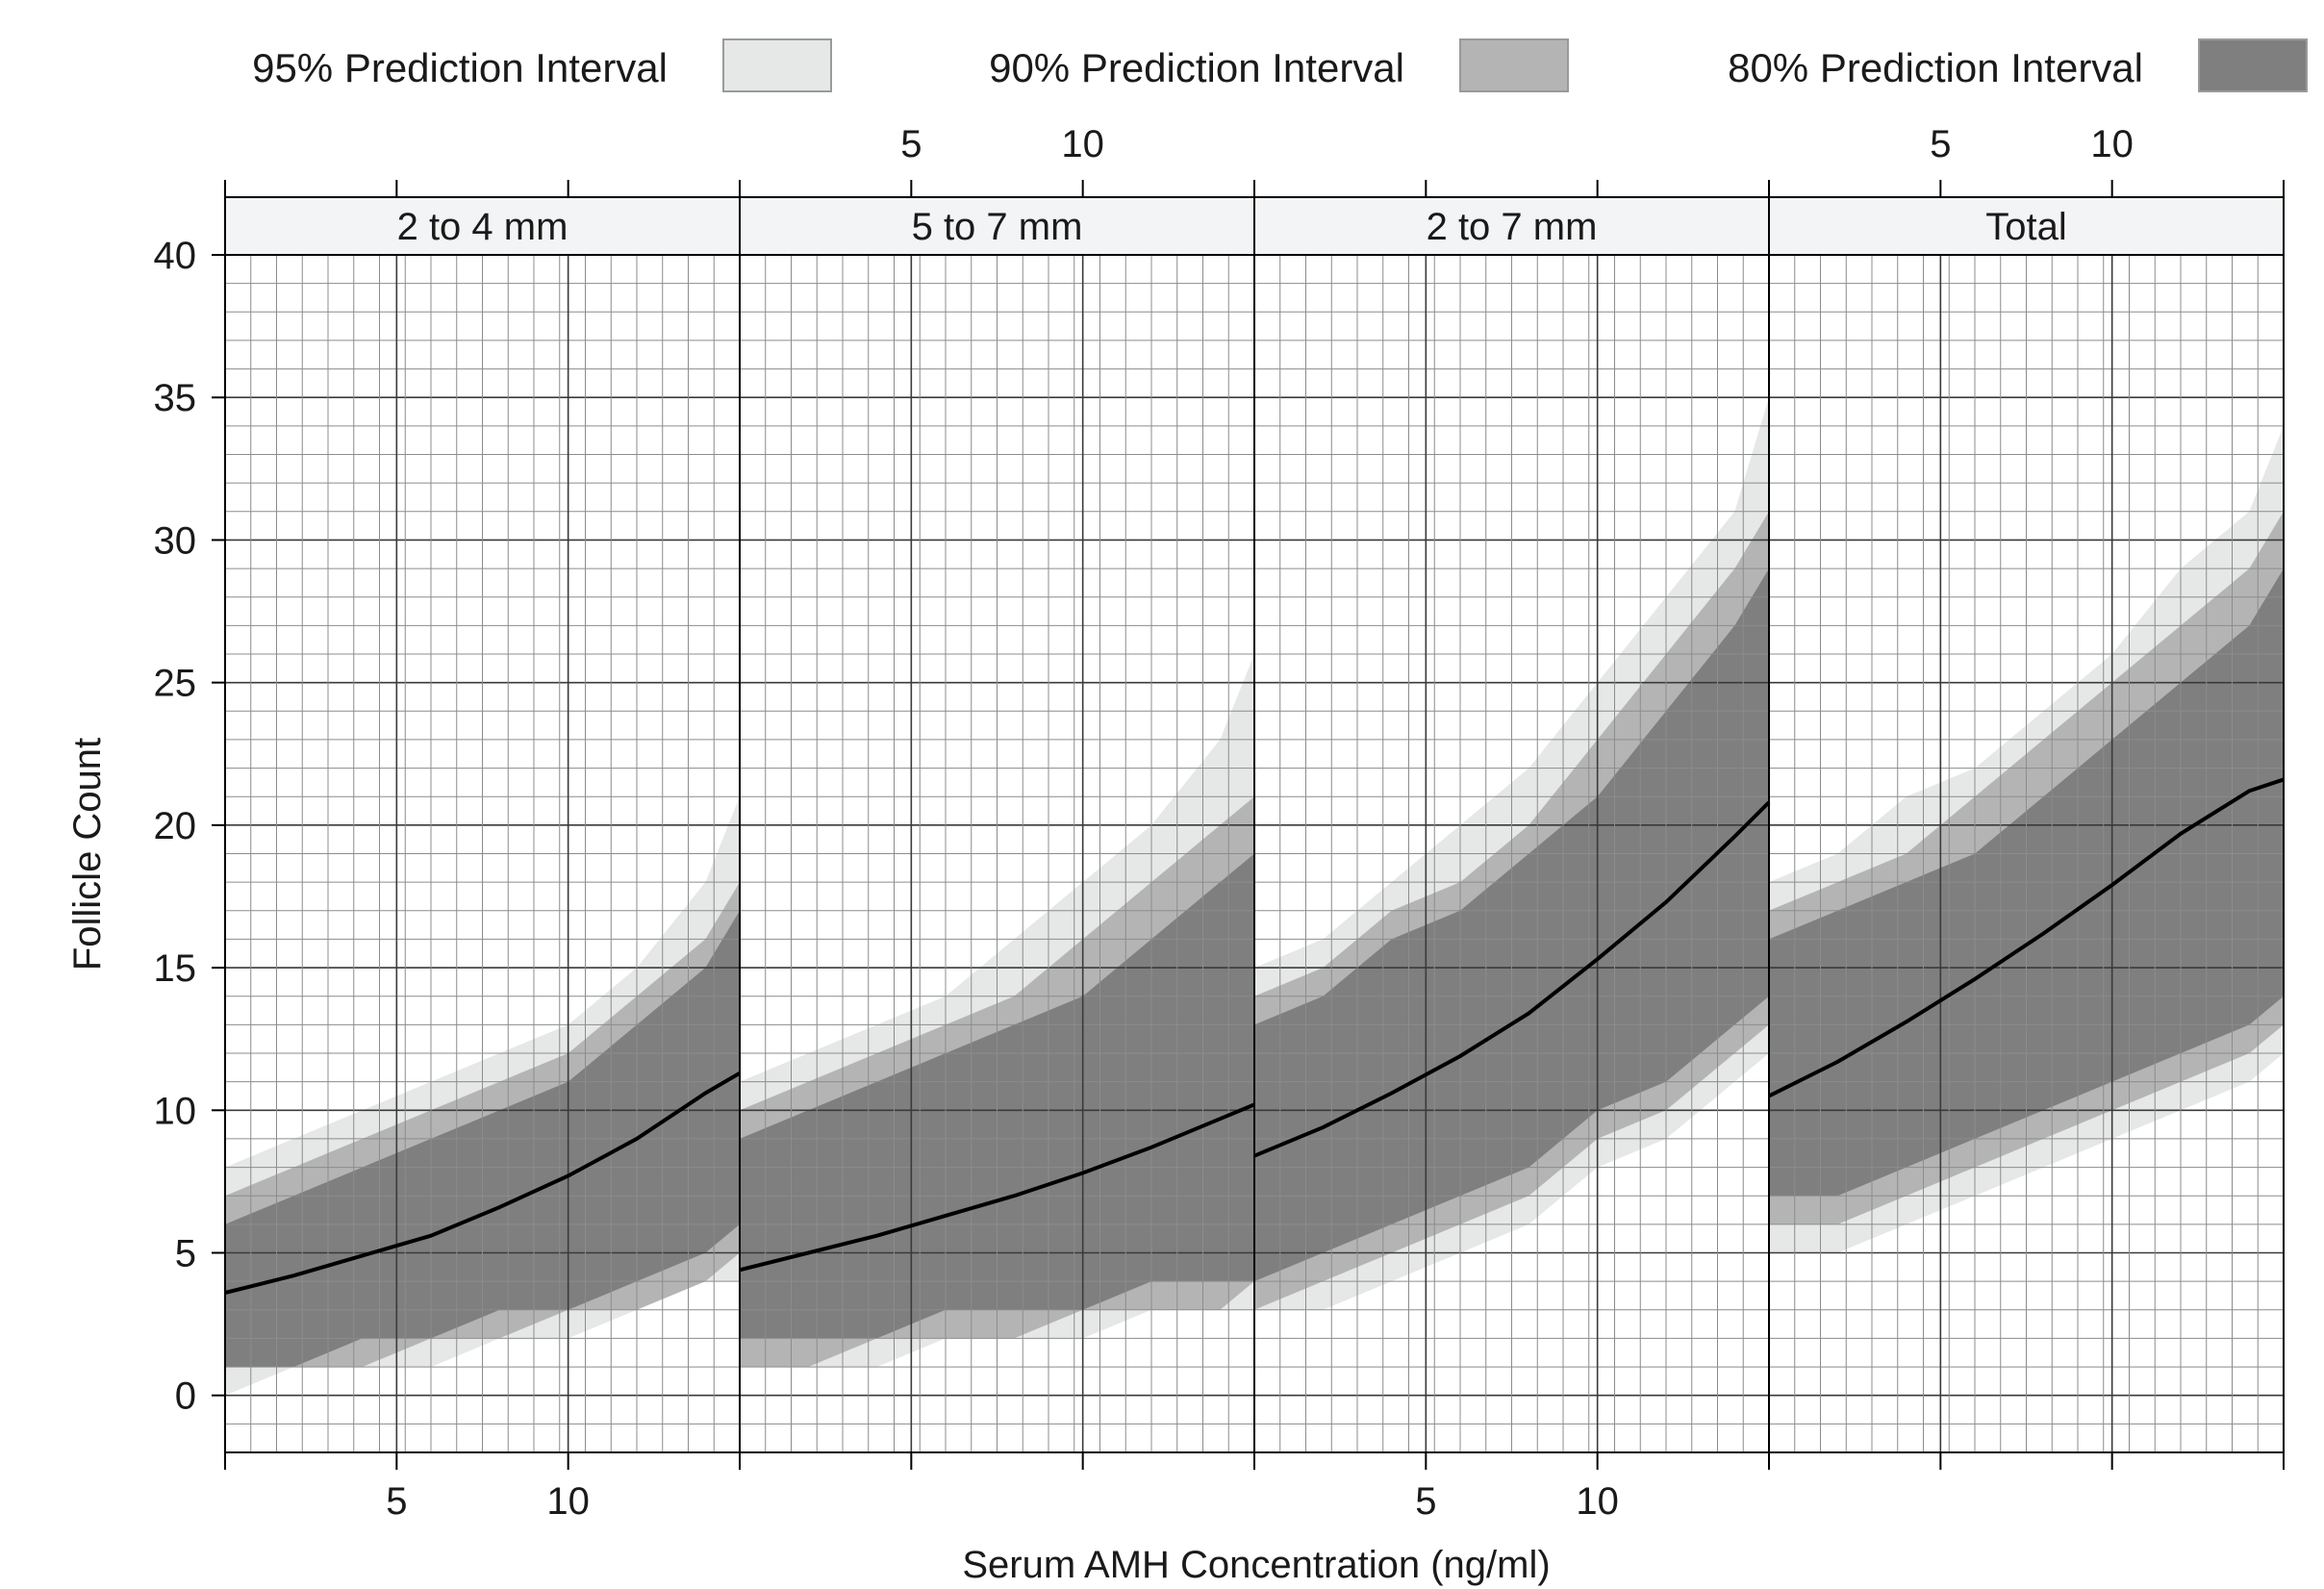 Image resolution: width=2324 pixels, height=1589 pixels. I want to click on y-tick-label: 10, so click(175, 1111).